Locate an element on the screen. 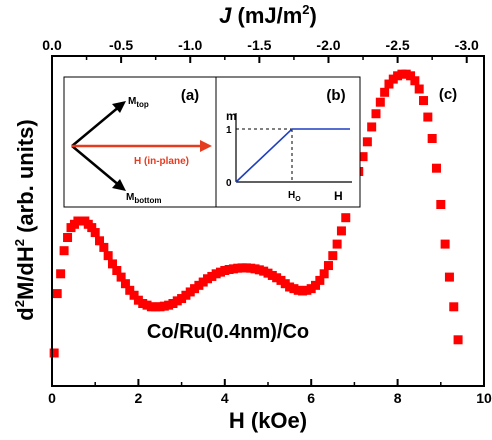 This screenshot has height=440, width=492. m-bottom-sub: bottom is located at coordinates (147, 200).